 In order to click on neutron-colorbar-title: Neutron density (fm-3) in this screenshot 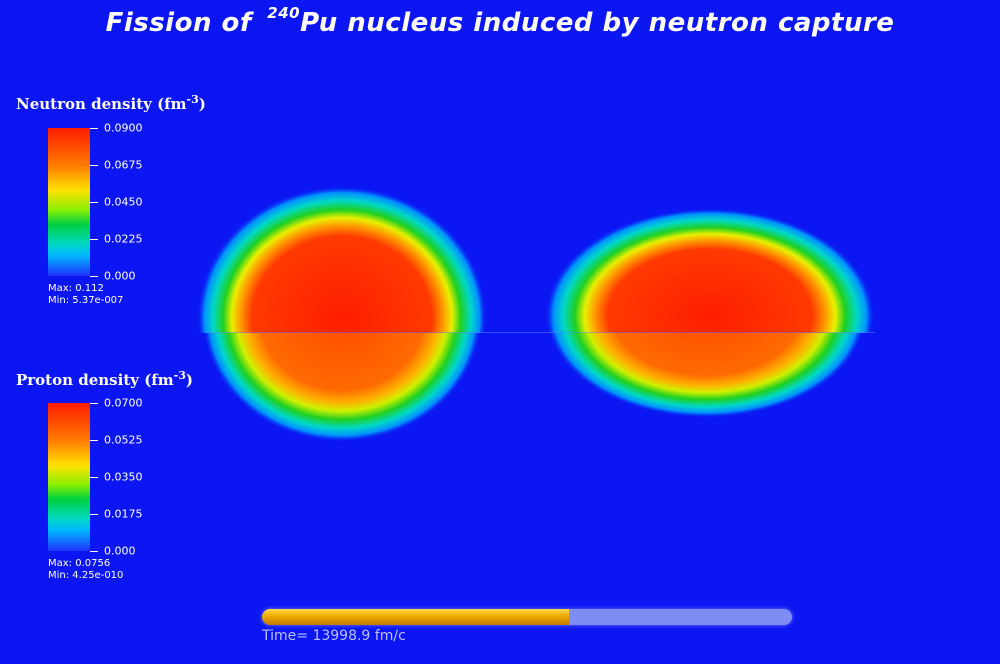, I will do `click(111, 103)`.